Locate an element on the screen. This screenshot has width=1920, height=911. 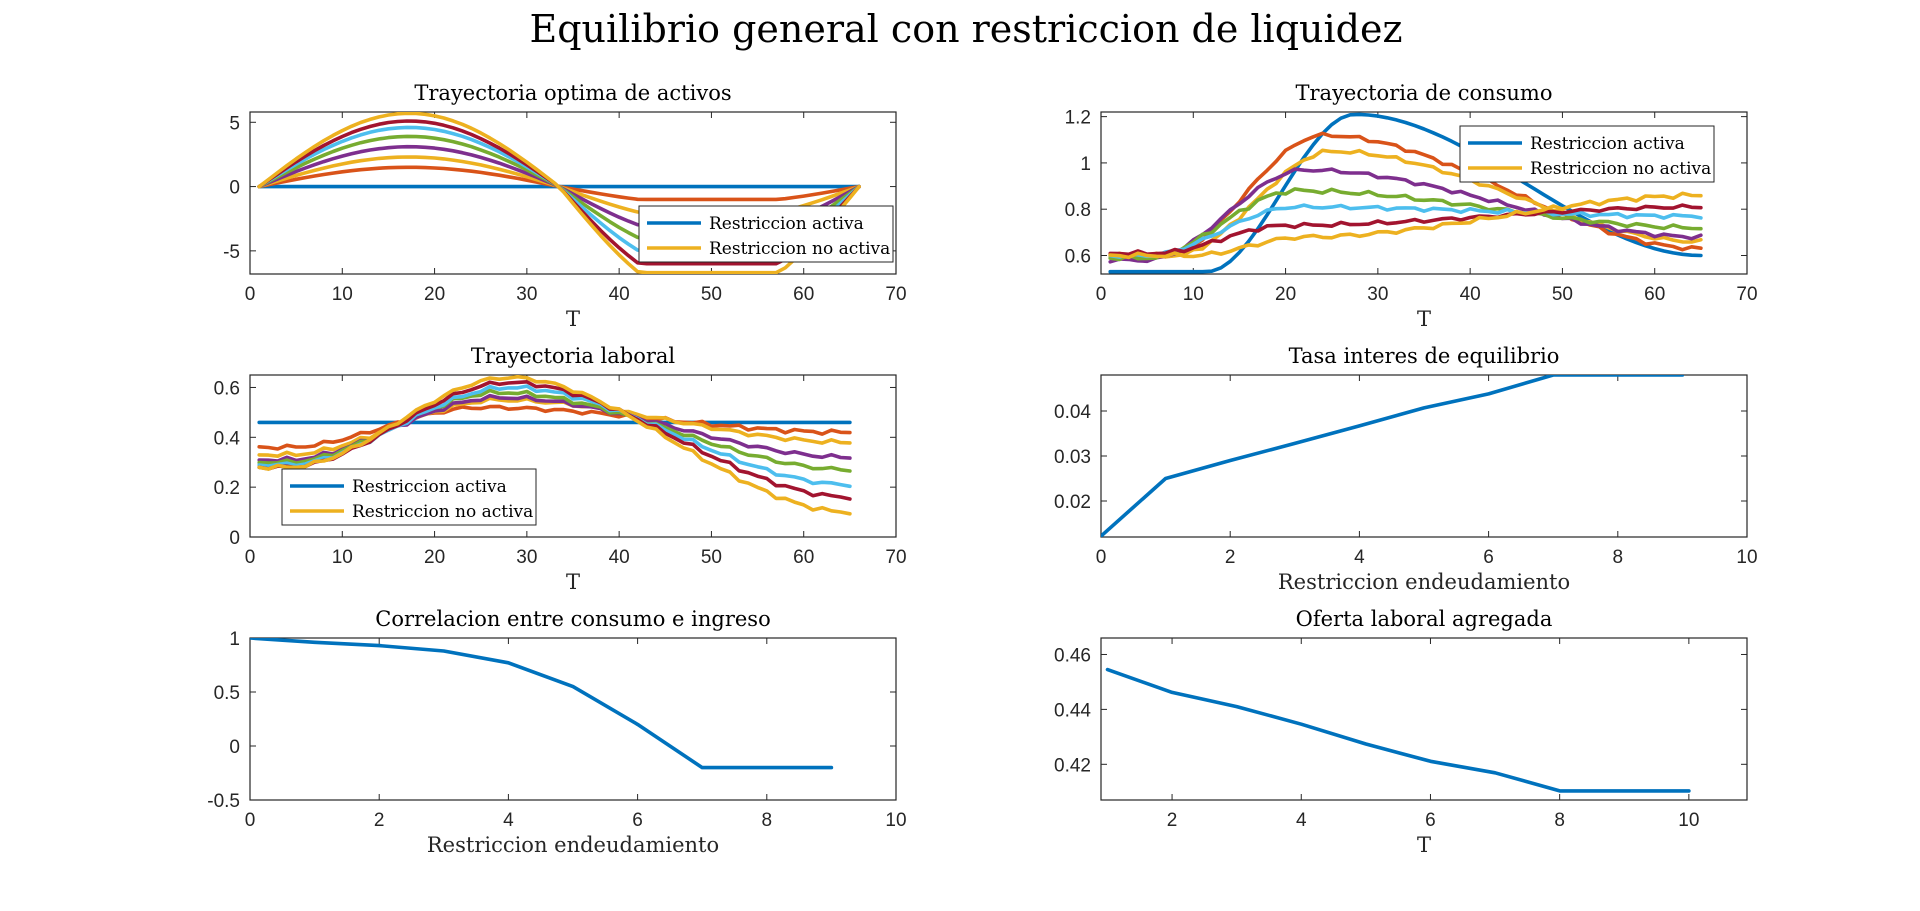
laborsupply-xlabel: T is located at coordinates (1424, 845).